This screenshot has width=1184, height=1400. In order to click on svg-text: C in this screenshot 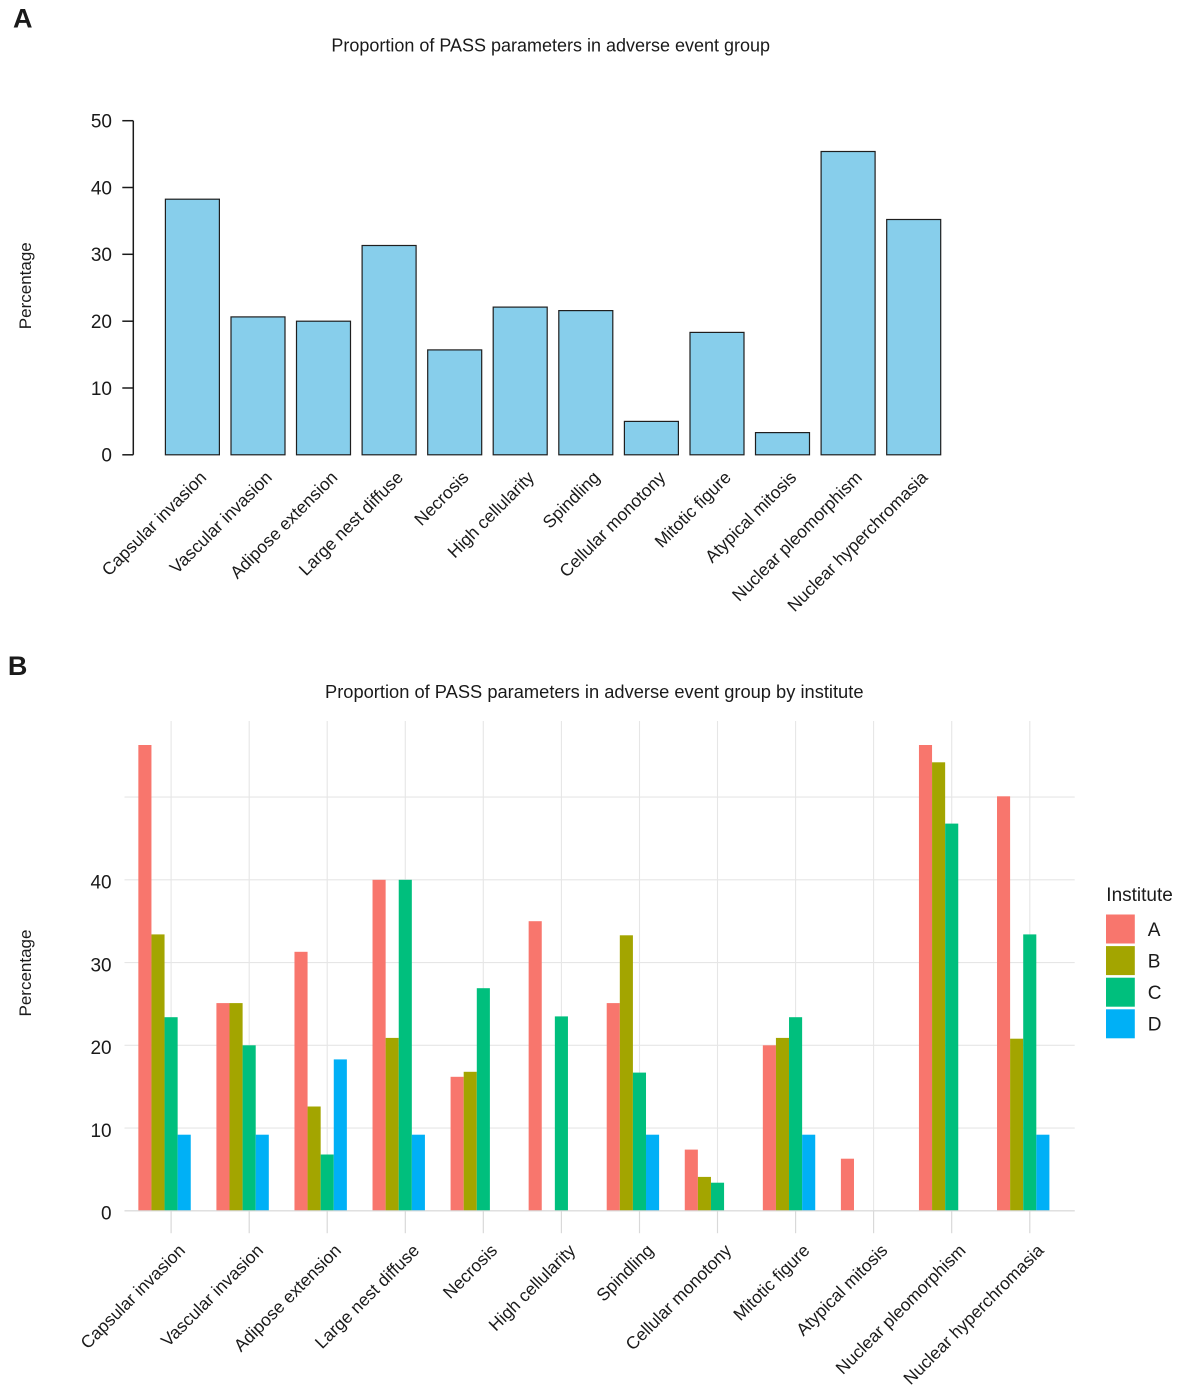, I will do `click(1155, 993)`.